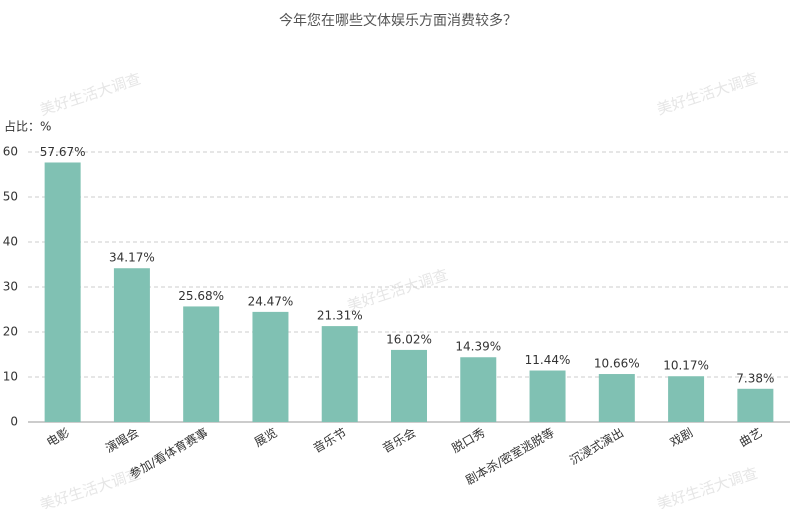  I want to click on x-tick-label: 音乐会, so click(399, 440).